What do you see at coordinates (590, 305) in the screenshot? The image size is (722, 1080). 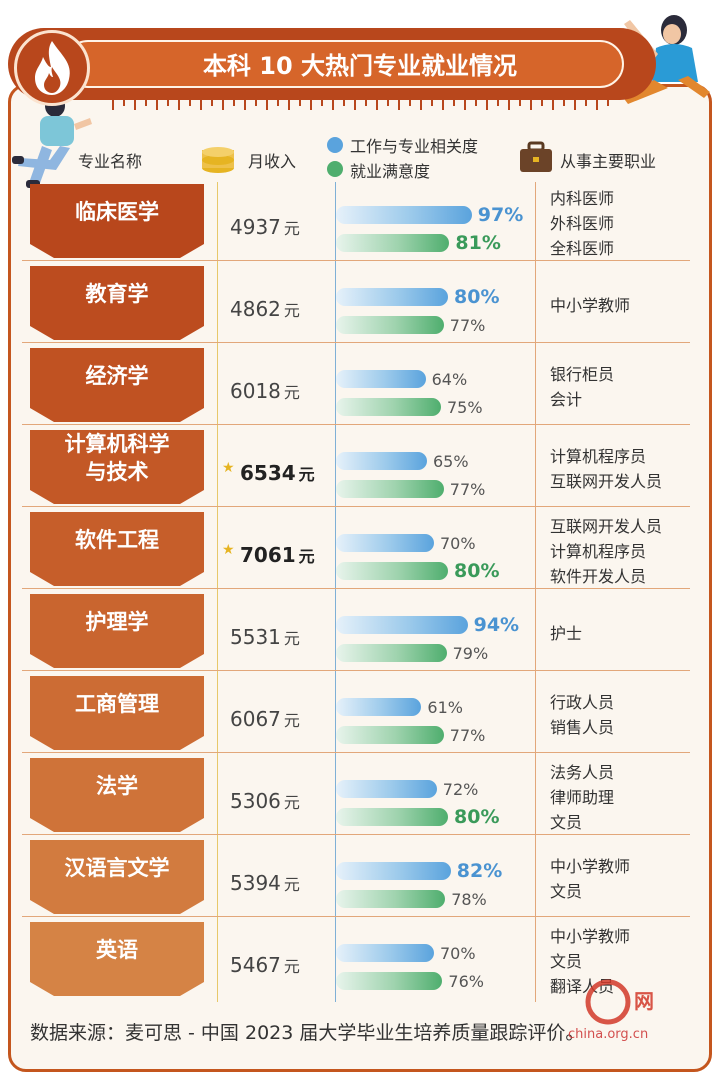 I see `jobs-list: 中小学教师` at bounding box center [590, 305].